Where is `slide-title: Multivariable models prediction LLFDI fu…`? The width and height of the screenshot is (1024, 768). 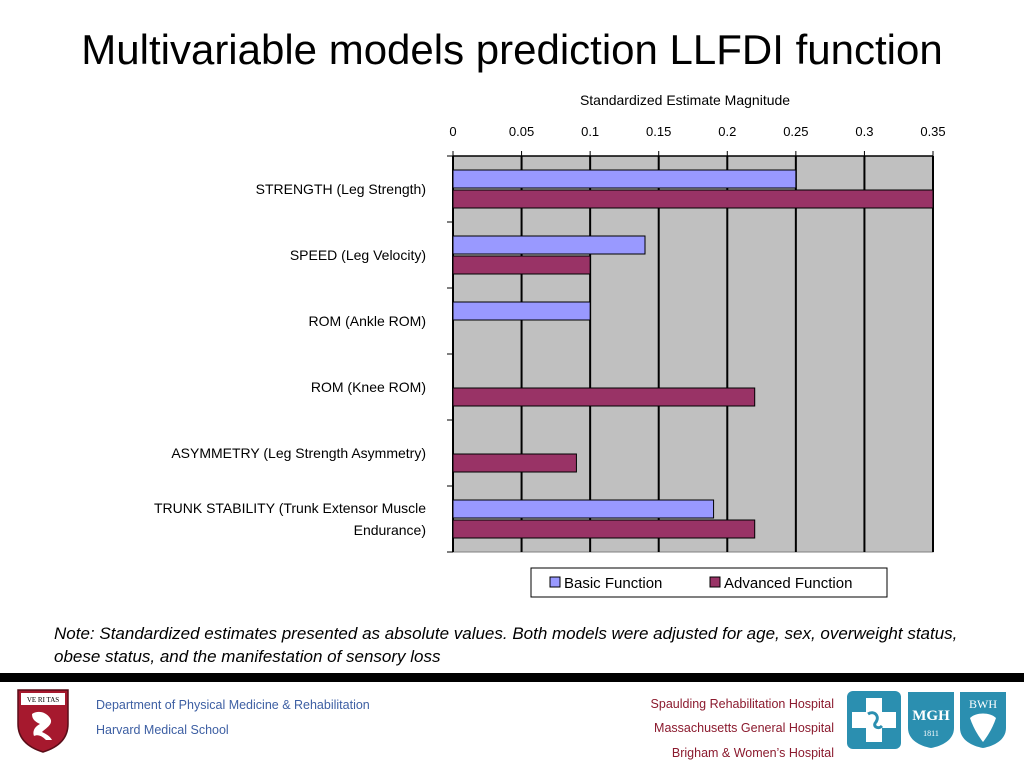
slide-title: Multivariable models prediction LLFDI fu… is located at coordinates (512, 49).